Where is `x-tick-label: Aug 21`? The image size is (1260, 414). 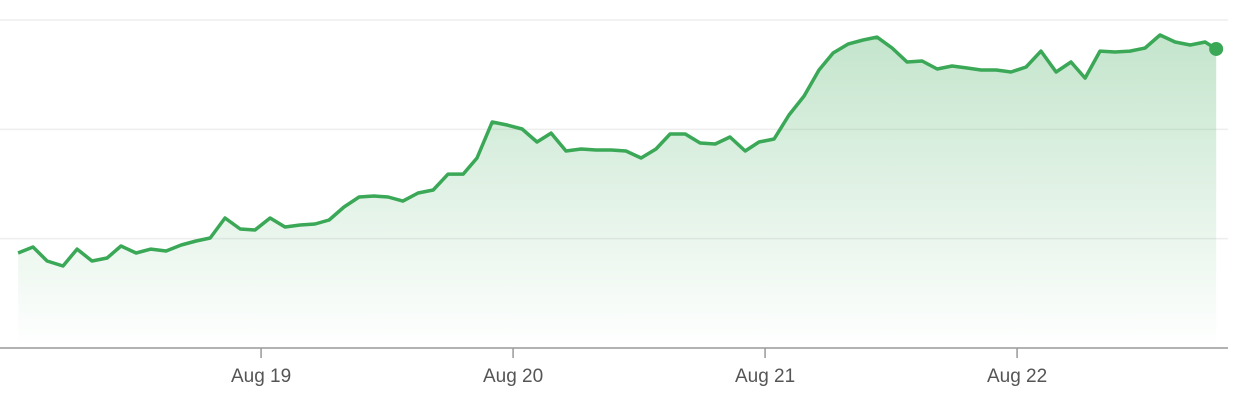 x-tick-label: Aug 21 is located at coordinates (765, 376).